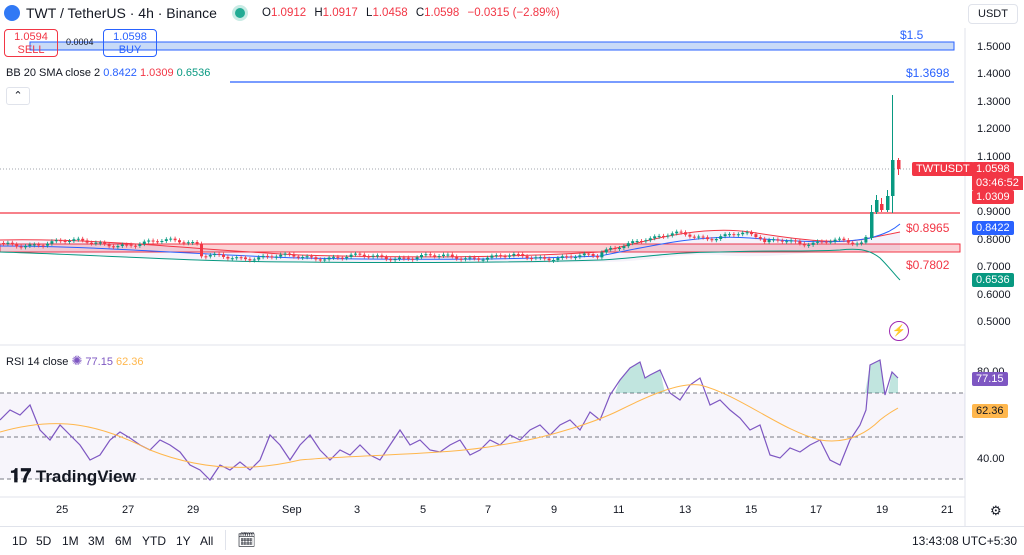 The width and height of the screenshot is (1024, 555). I want to click on time-axis-label: 11, so click(619, 510).